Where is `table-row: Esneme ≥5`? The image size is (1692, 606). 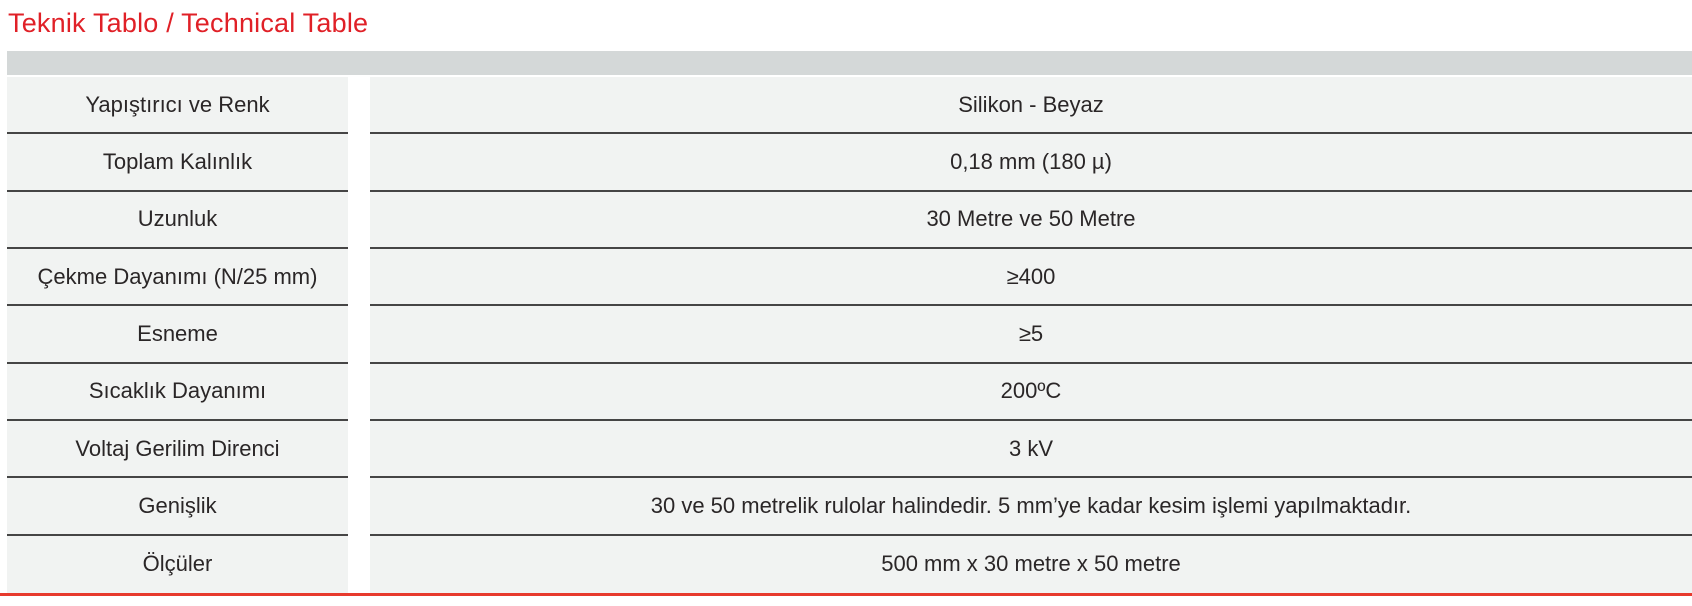
table-row: Esneme ≥5 is located at coordinates (846, 335).